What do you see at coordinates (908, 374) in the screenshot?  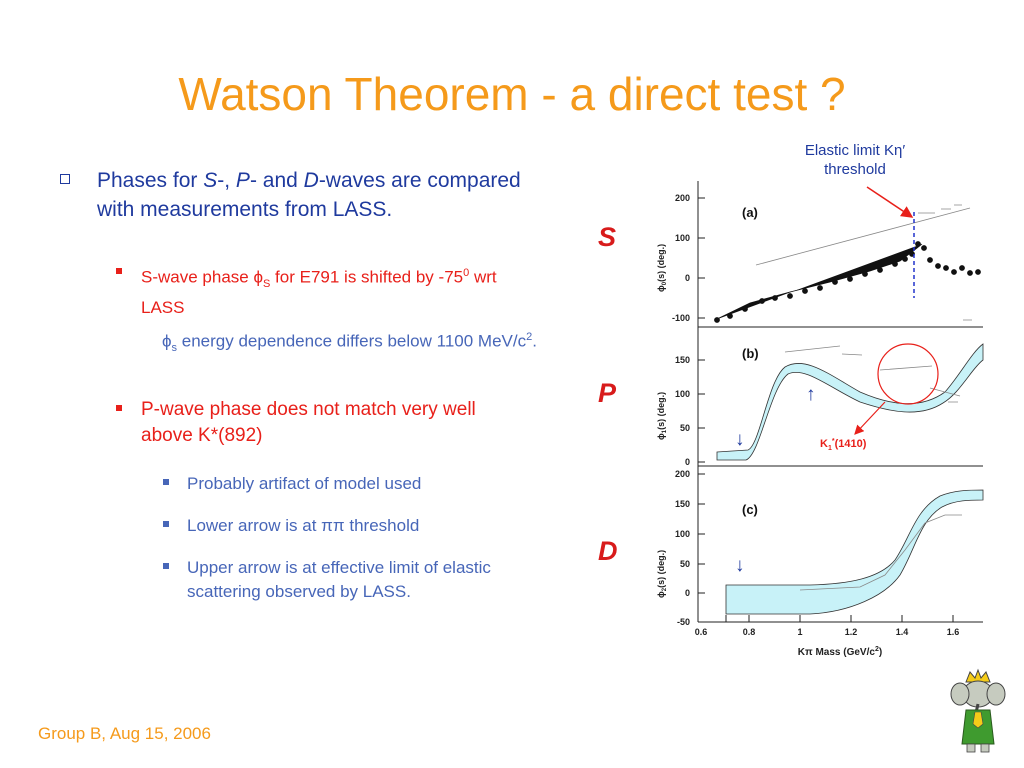 I see `k1-highlight-circle` at bounding box center [908, 374].